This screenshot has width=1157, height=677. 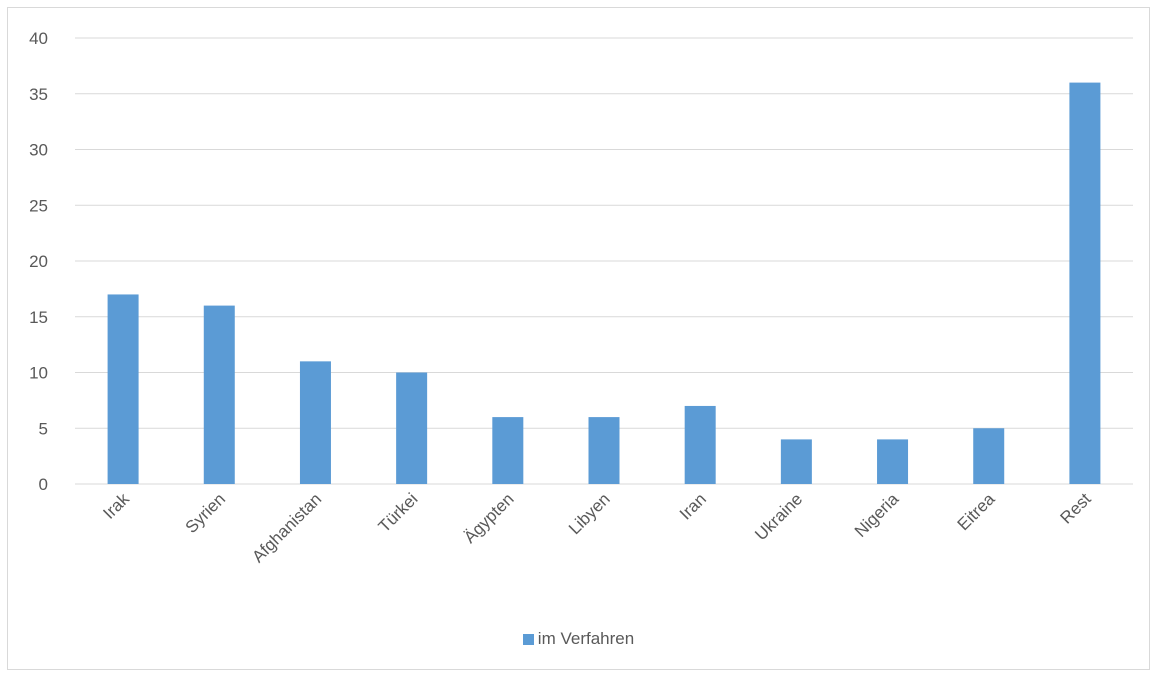 What do you see at coordinates (586, 638) in the screenshot?
I see `legend-label: im Verfahren` at bounding box center [586, 638].